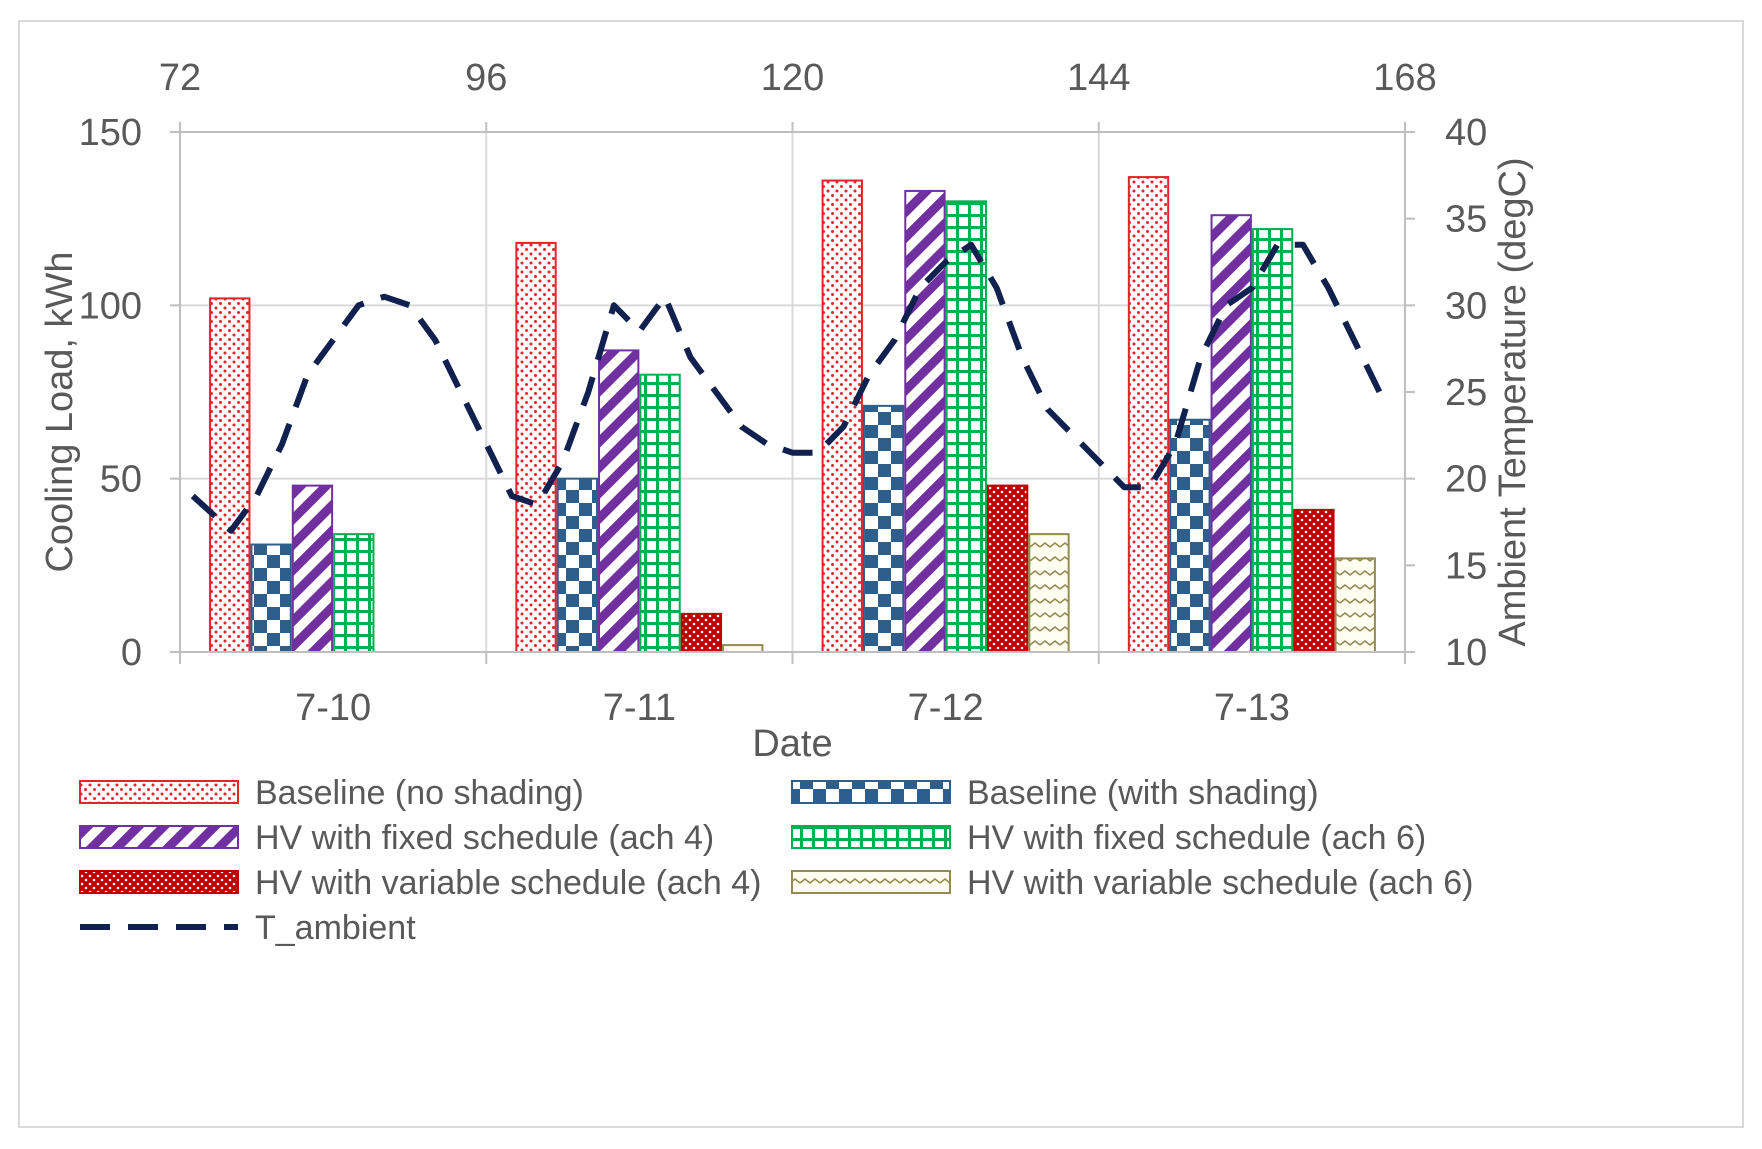  What do you see at coordinates (110, 306) in the screenshot?
I see `y-tick-label: 100` at bounding box center [110, 306].